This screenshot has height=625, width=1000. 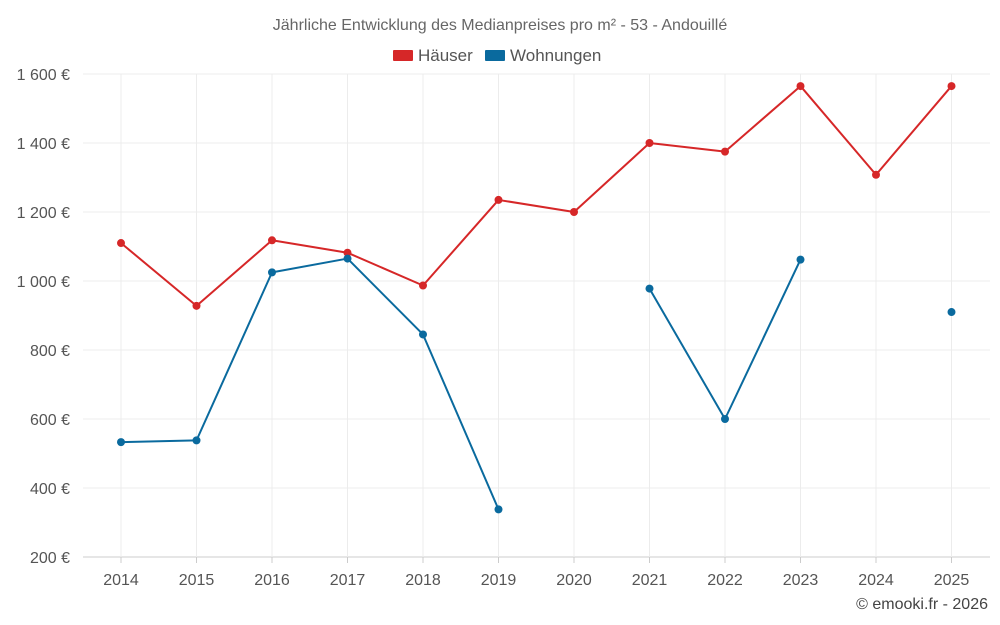 I want to click on x-tick-label: 2017, so click(x=348, y=580).